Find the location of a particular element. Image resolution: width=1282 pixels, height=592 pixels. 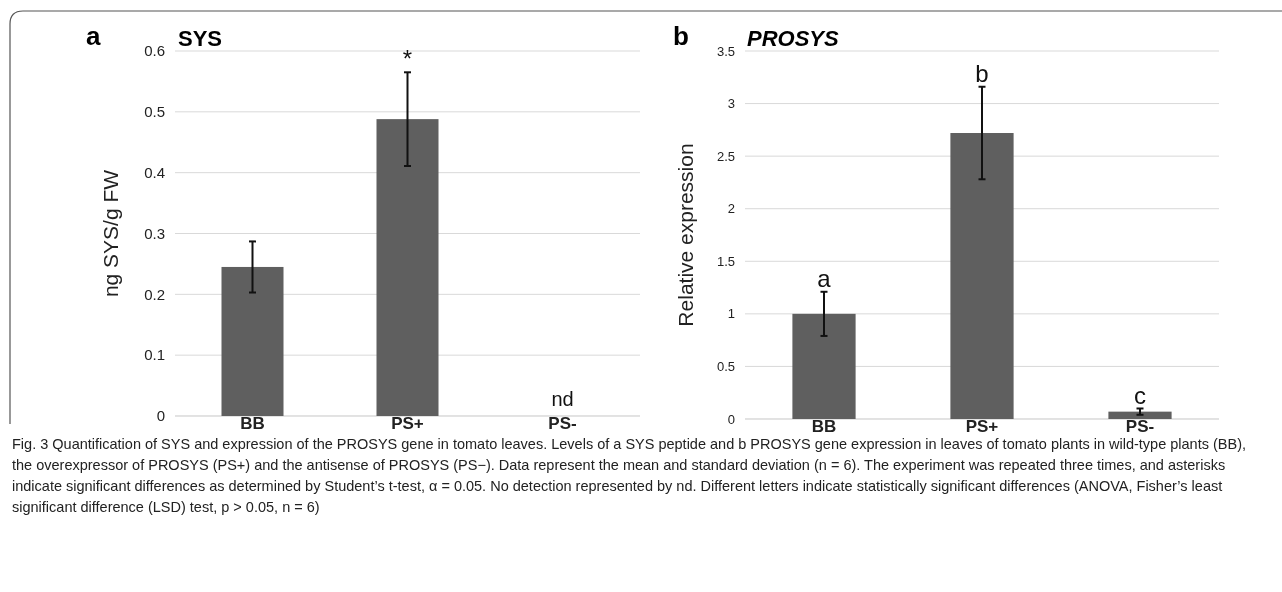

y-tick-label: 3.5 is located at coordinates (725, 51).